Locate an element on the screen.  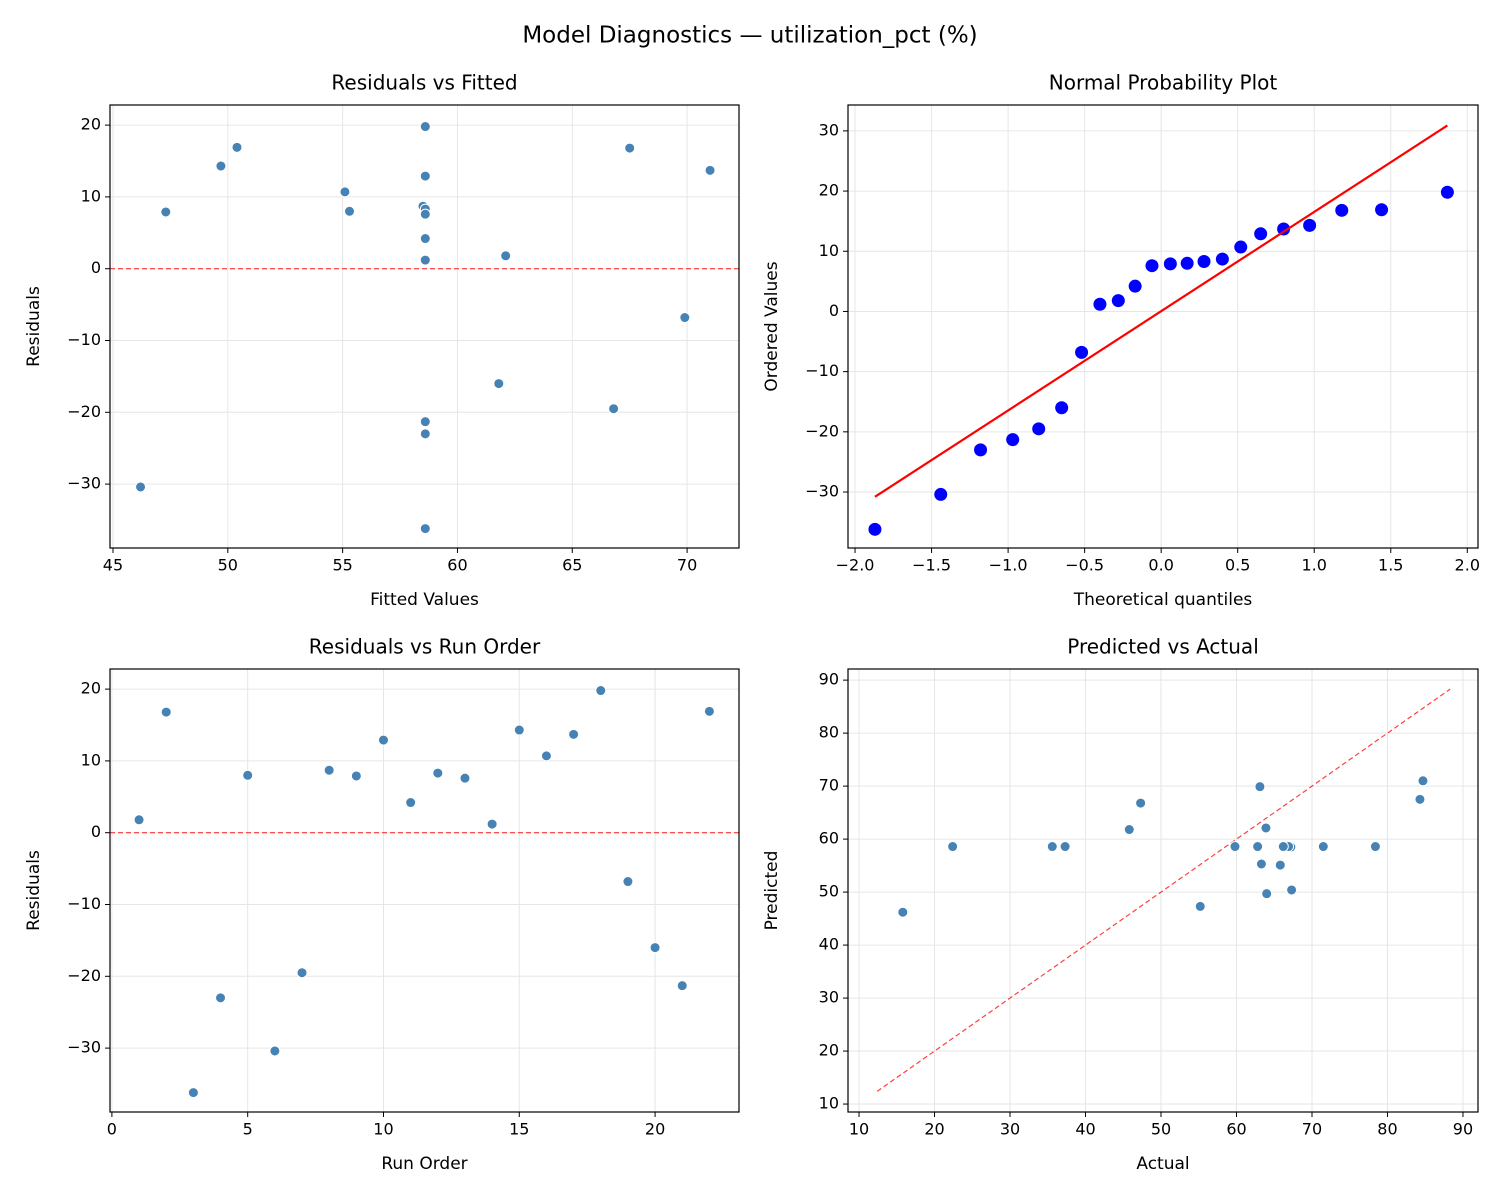
x-tick-label: 0.5 is located at coordinates (1237, 565).